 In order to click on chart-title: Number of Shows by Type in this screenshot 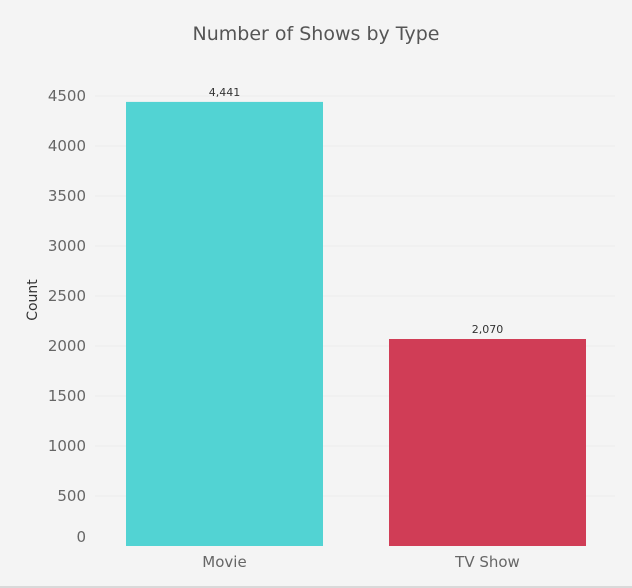, I will do `click(316, 34)`.